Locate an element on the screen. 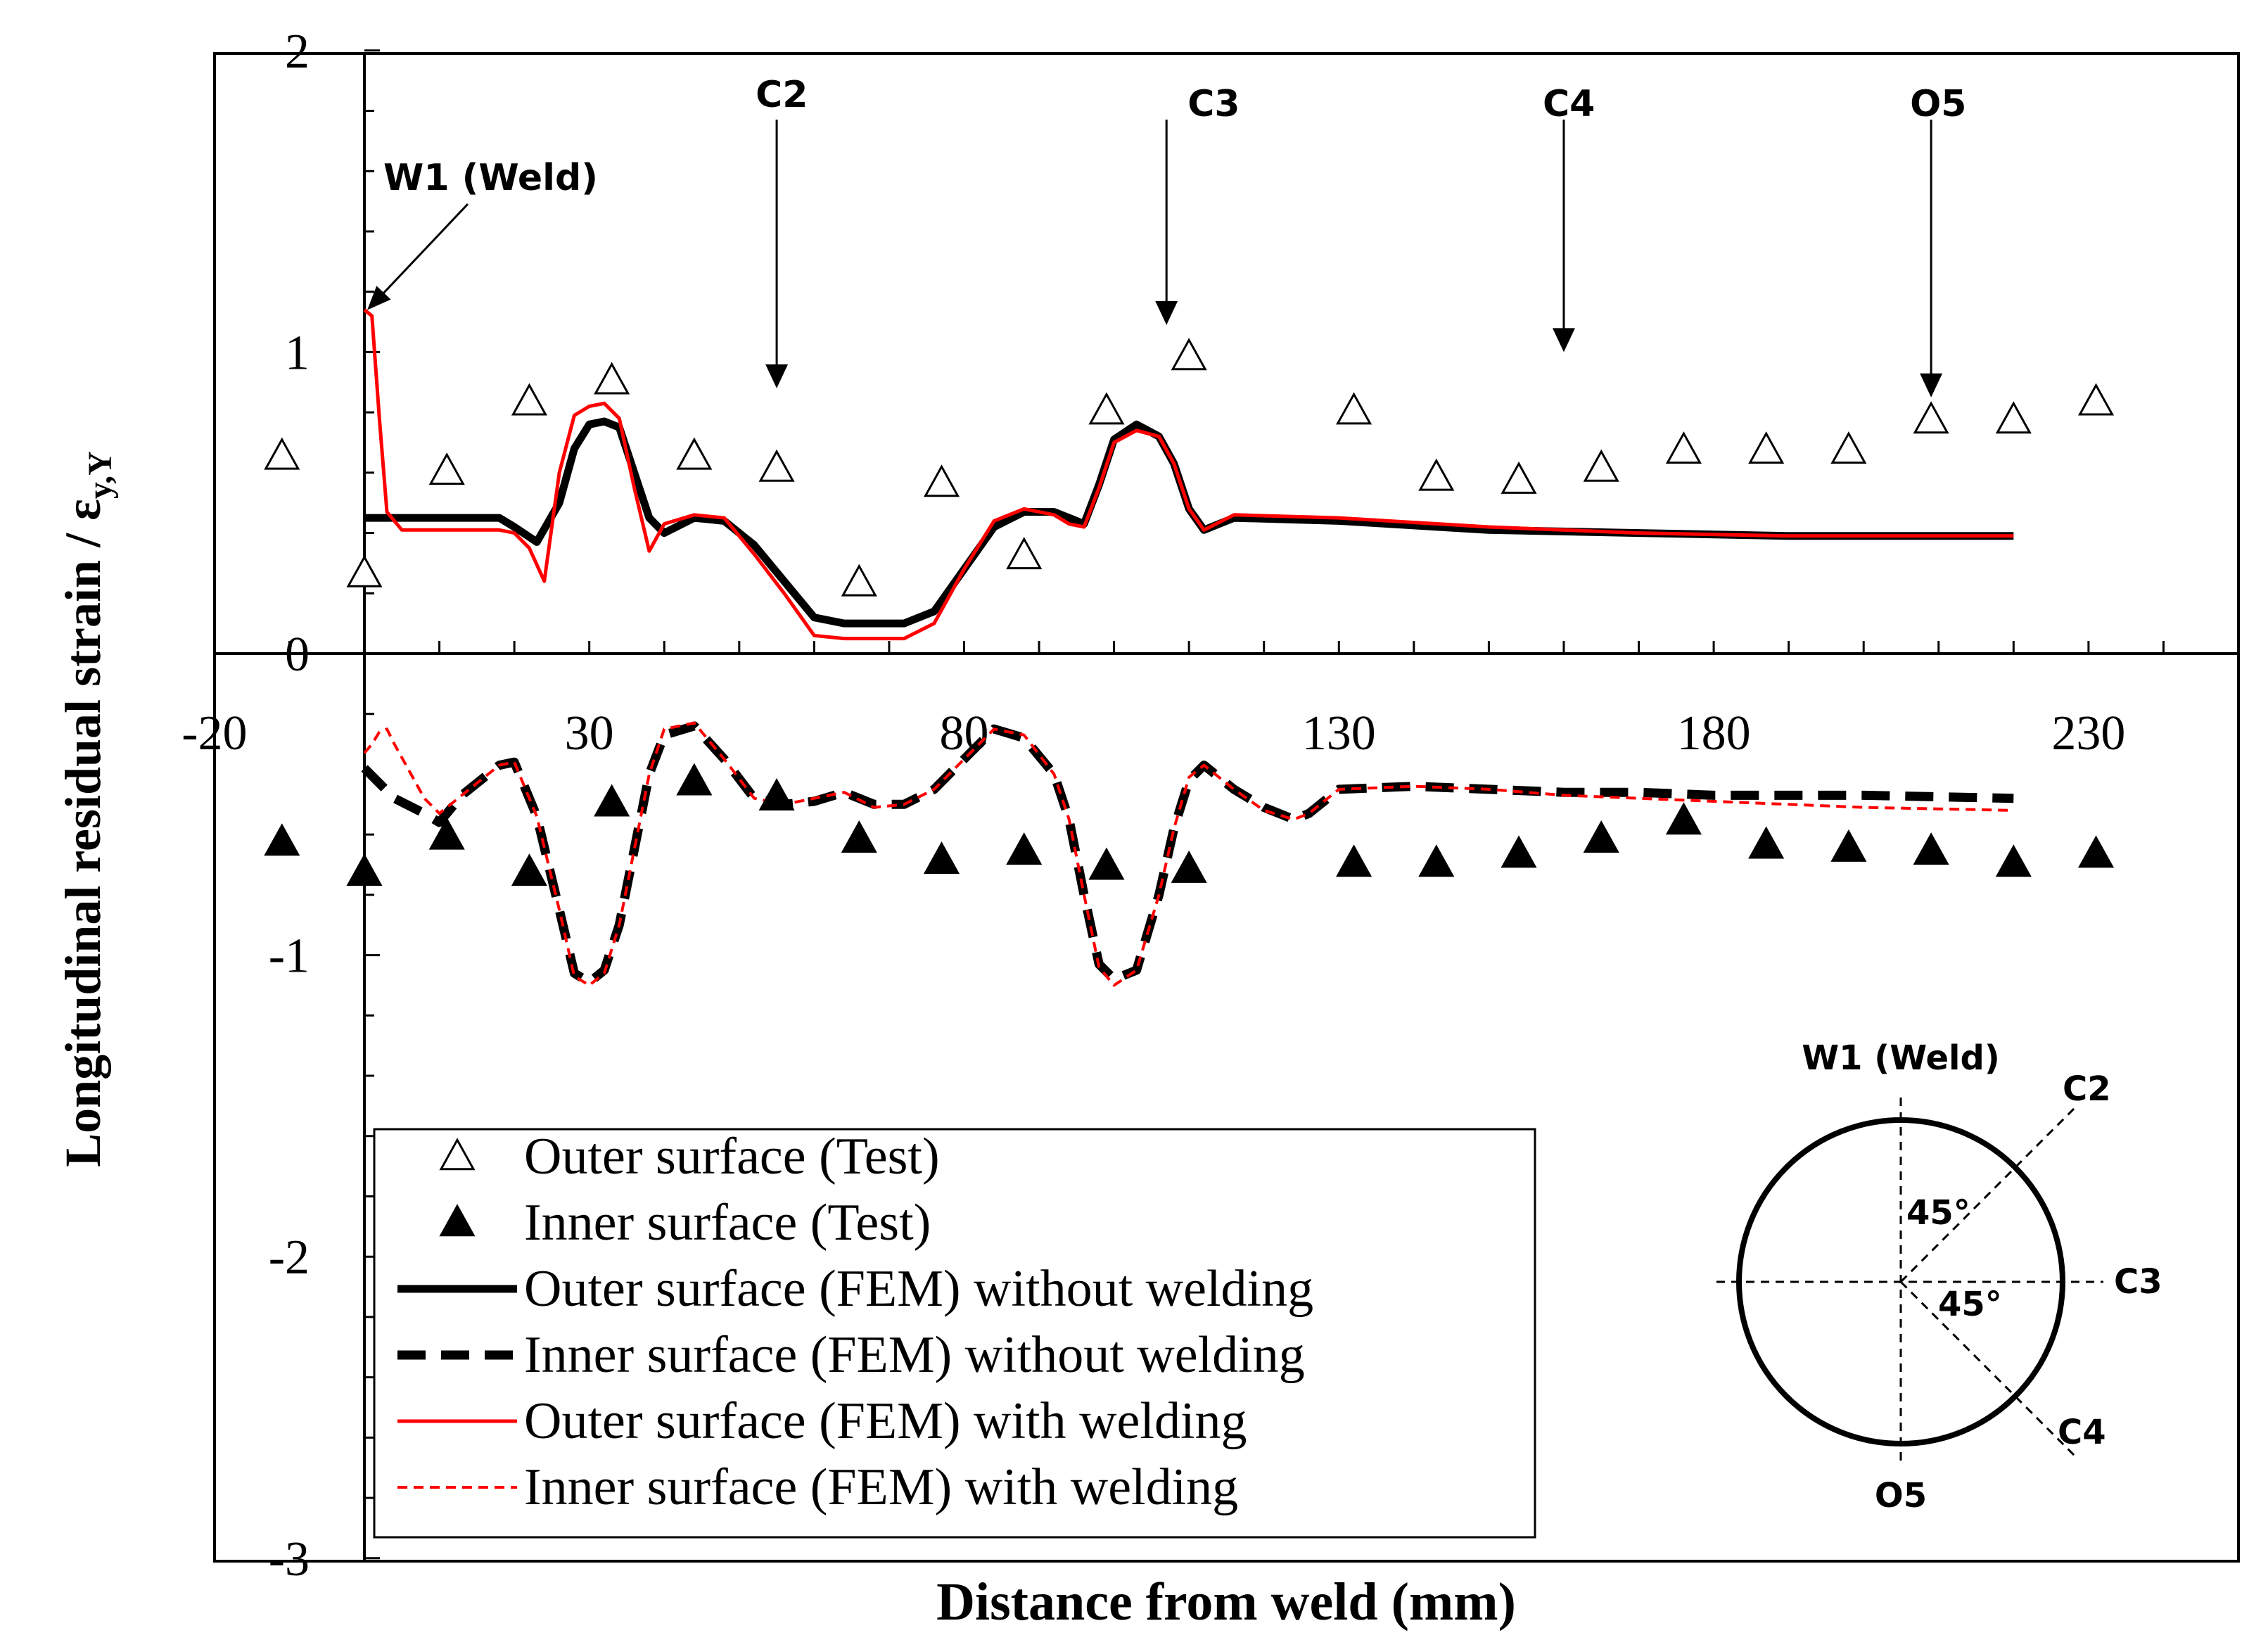 The width and height of the screenshot is (2268, 1647). y-tick-label: -1 is located at coordinates (290, 957).